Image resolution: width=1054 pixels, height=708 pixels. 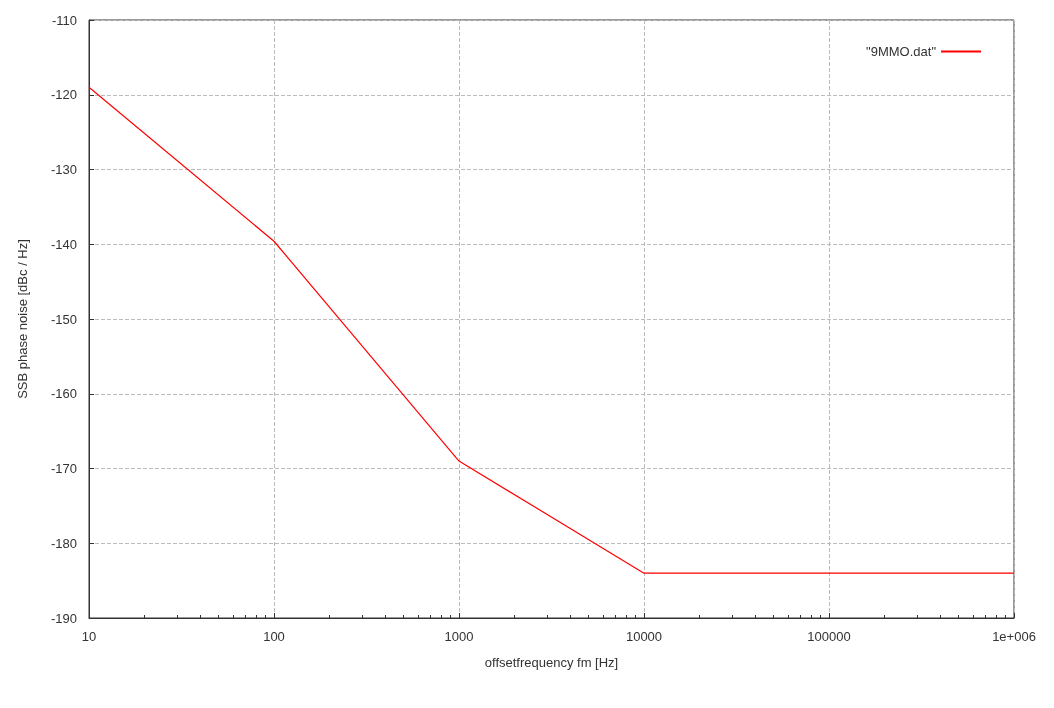 I want to click on y-tick-label: -170, so click(x=63, y=468).